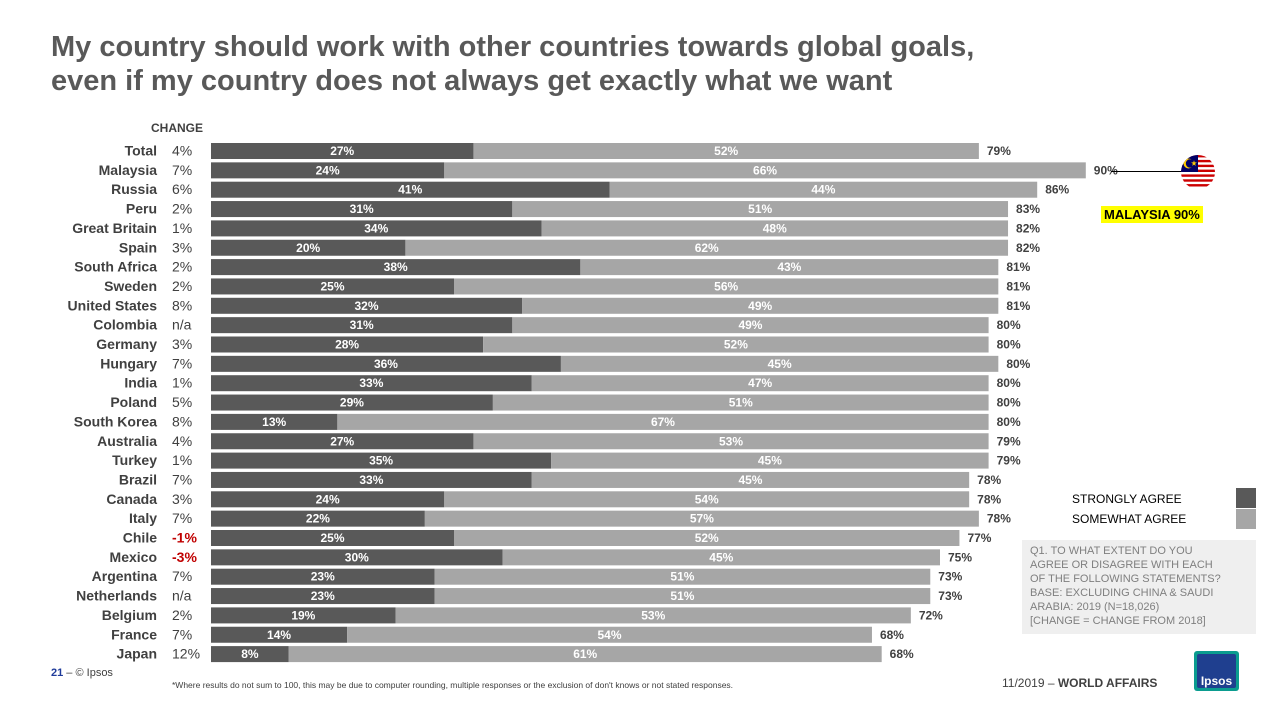  I want to click on data-label-strongly-agree: 34%, so click(376, 228).